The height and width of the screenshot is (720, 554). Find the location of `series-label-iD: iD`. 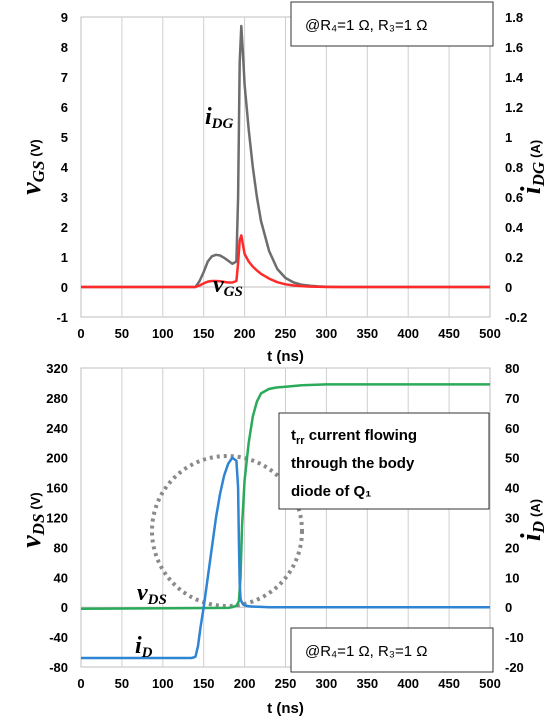

series-label-iD: iD is located at coordinates (144, 647).